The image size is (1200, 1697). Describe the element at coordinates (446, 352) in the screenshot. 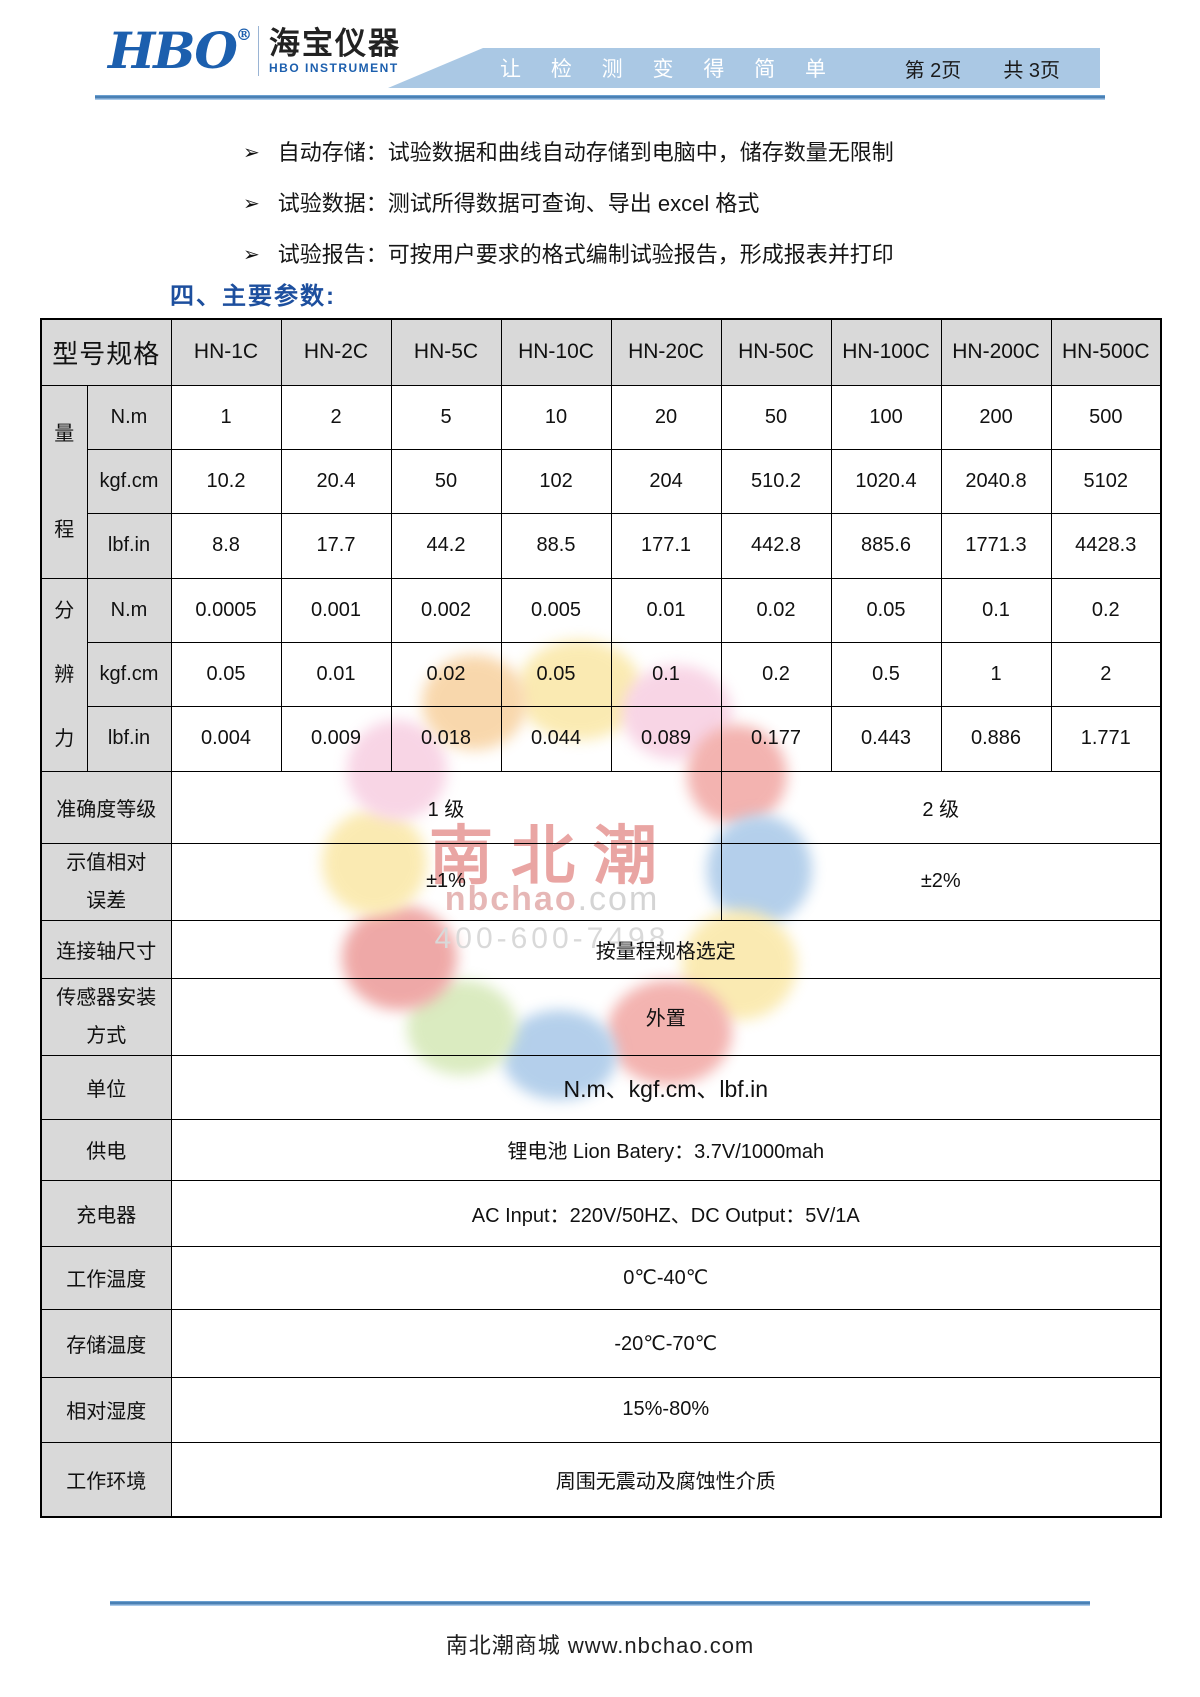

I see `model-header: HN-5C` at that location.